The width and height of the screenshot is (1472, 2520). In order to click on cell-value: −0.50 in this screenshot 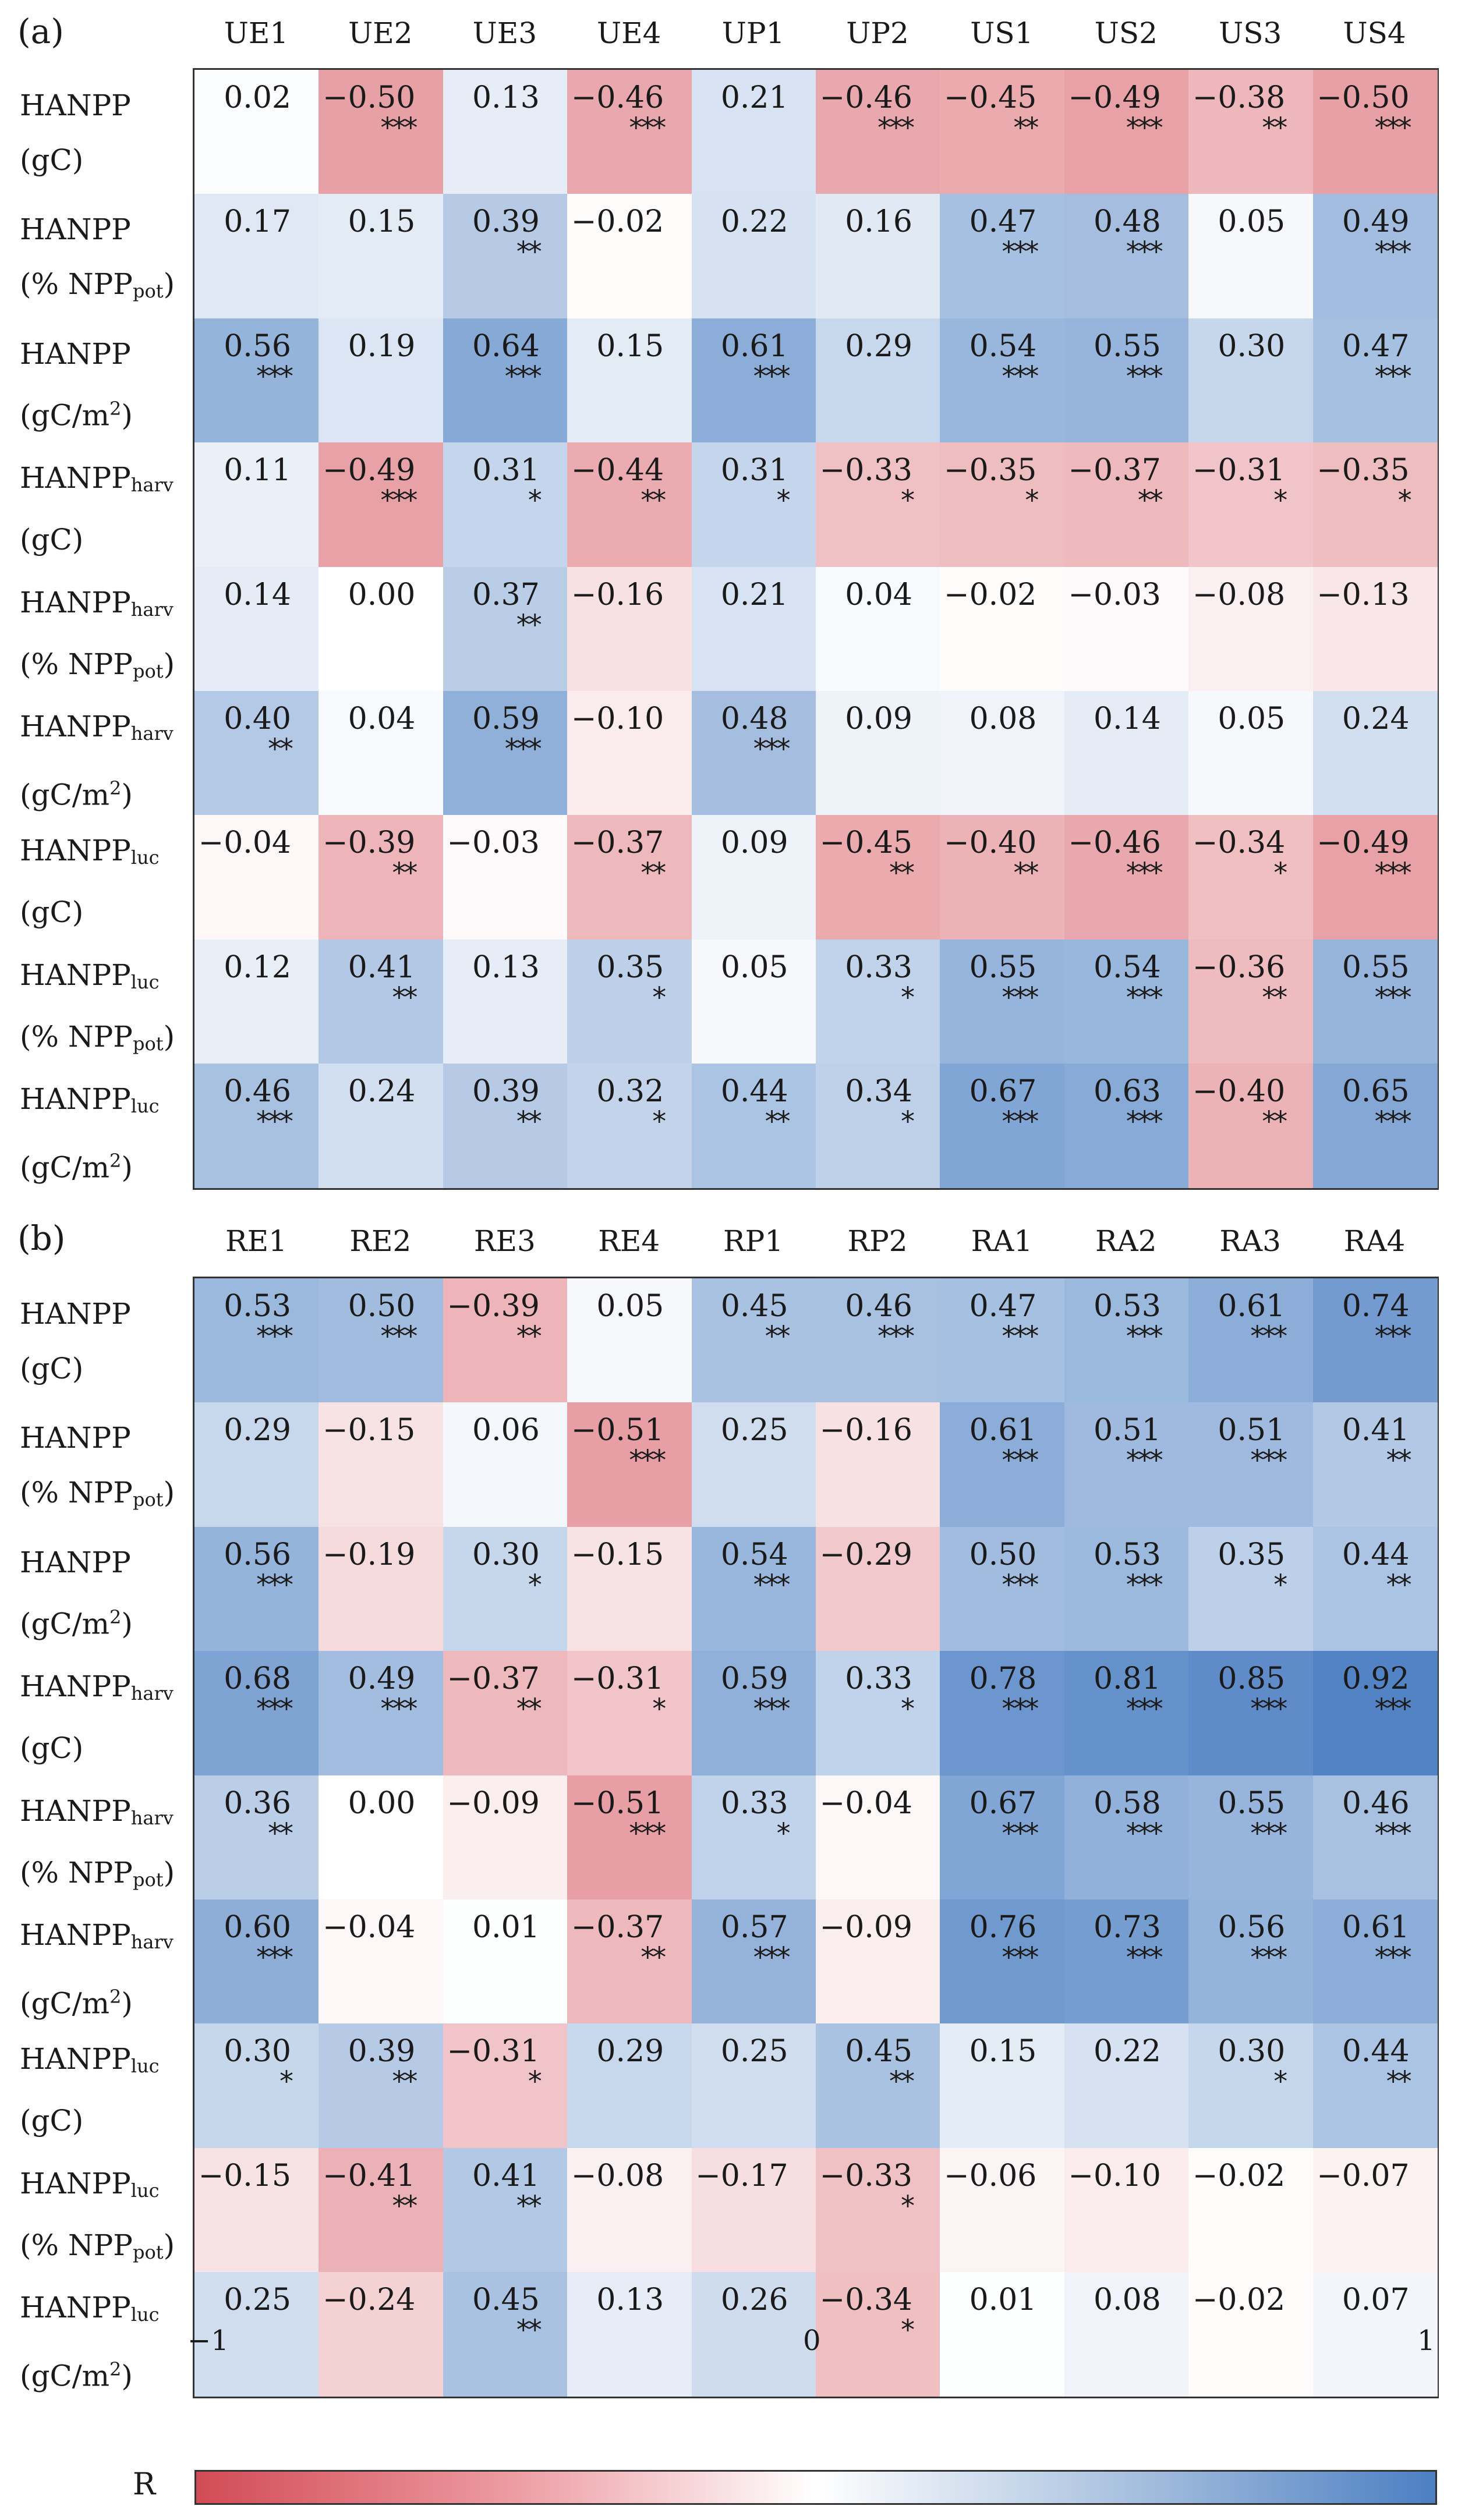, I will do `click(1363, 97)`.